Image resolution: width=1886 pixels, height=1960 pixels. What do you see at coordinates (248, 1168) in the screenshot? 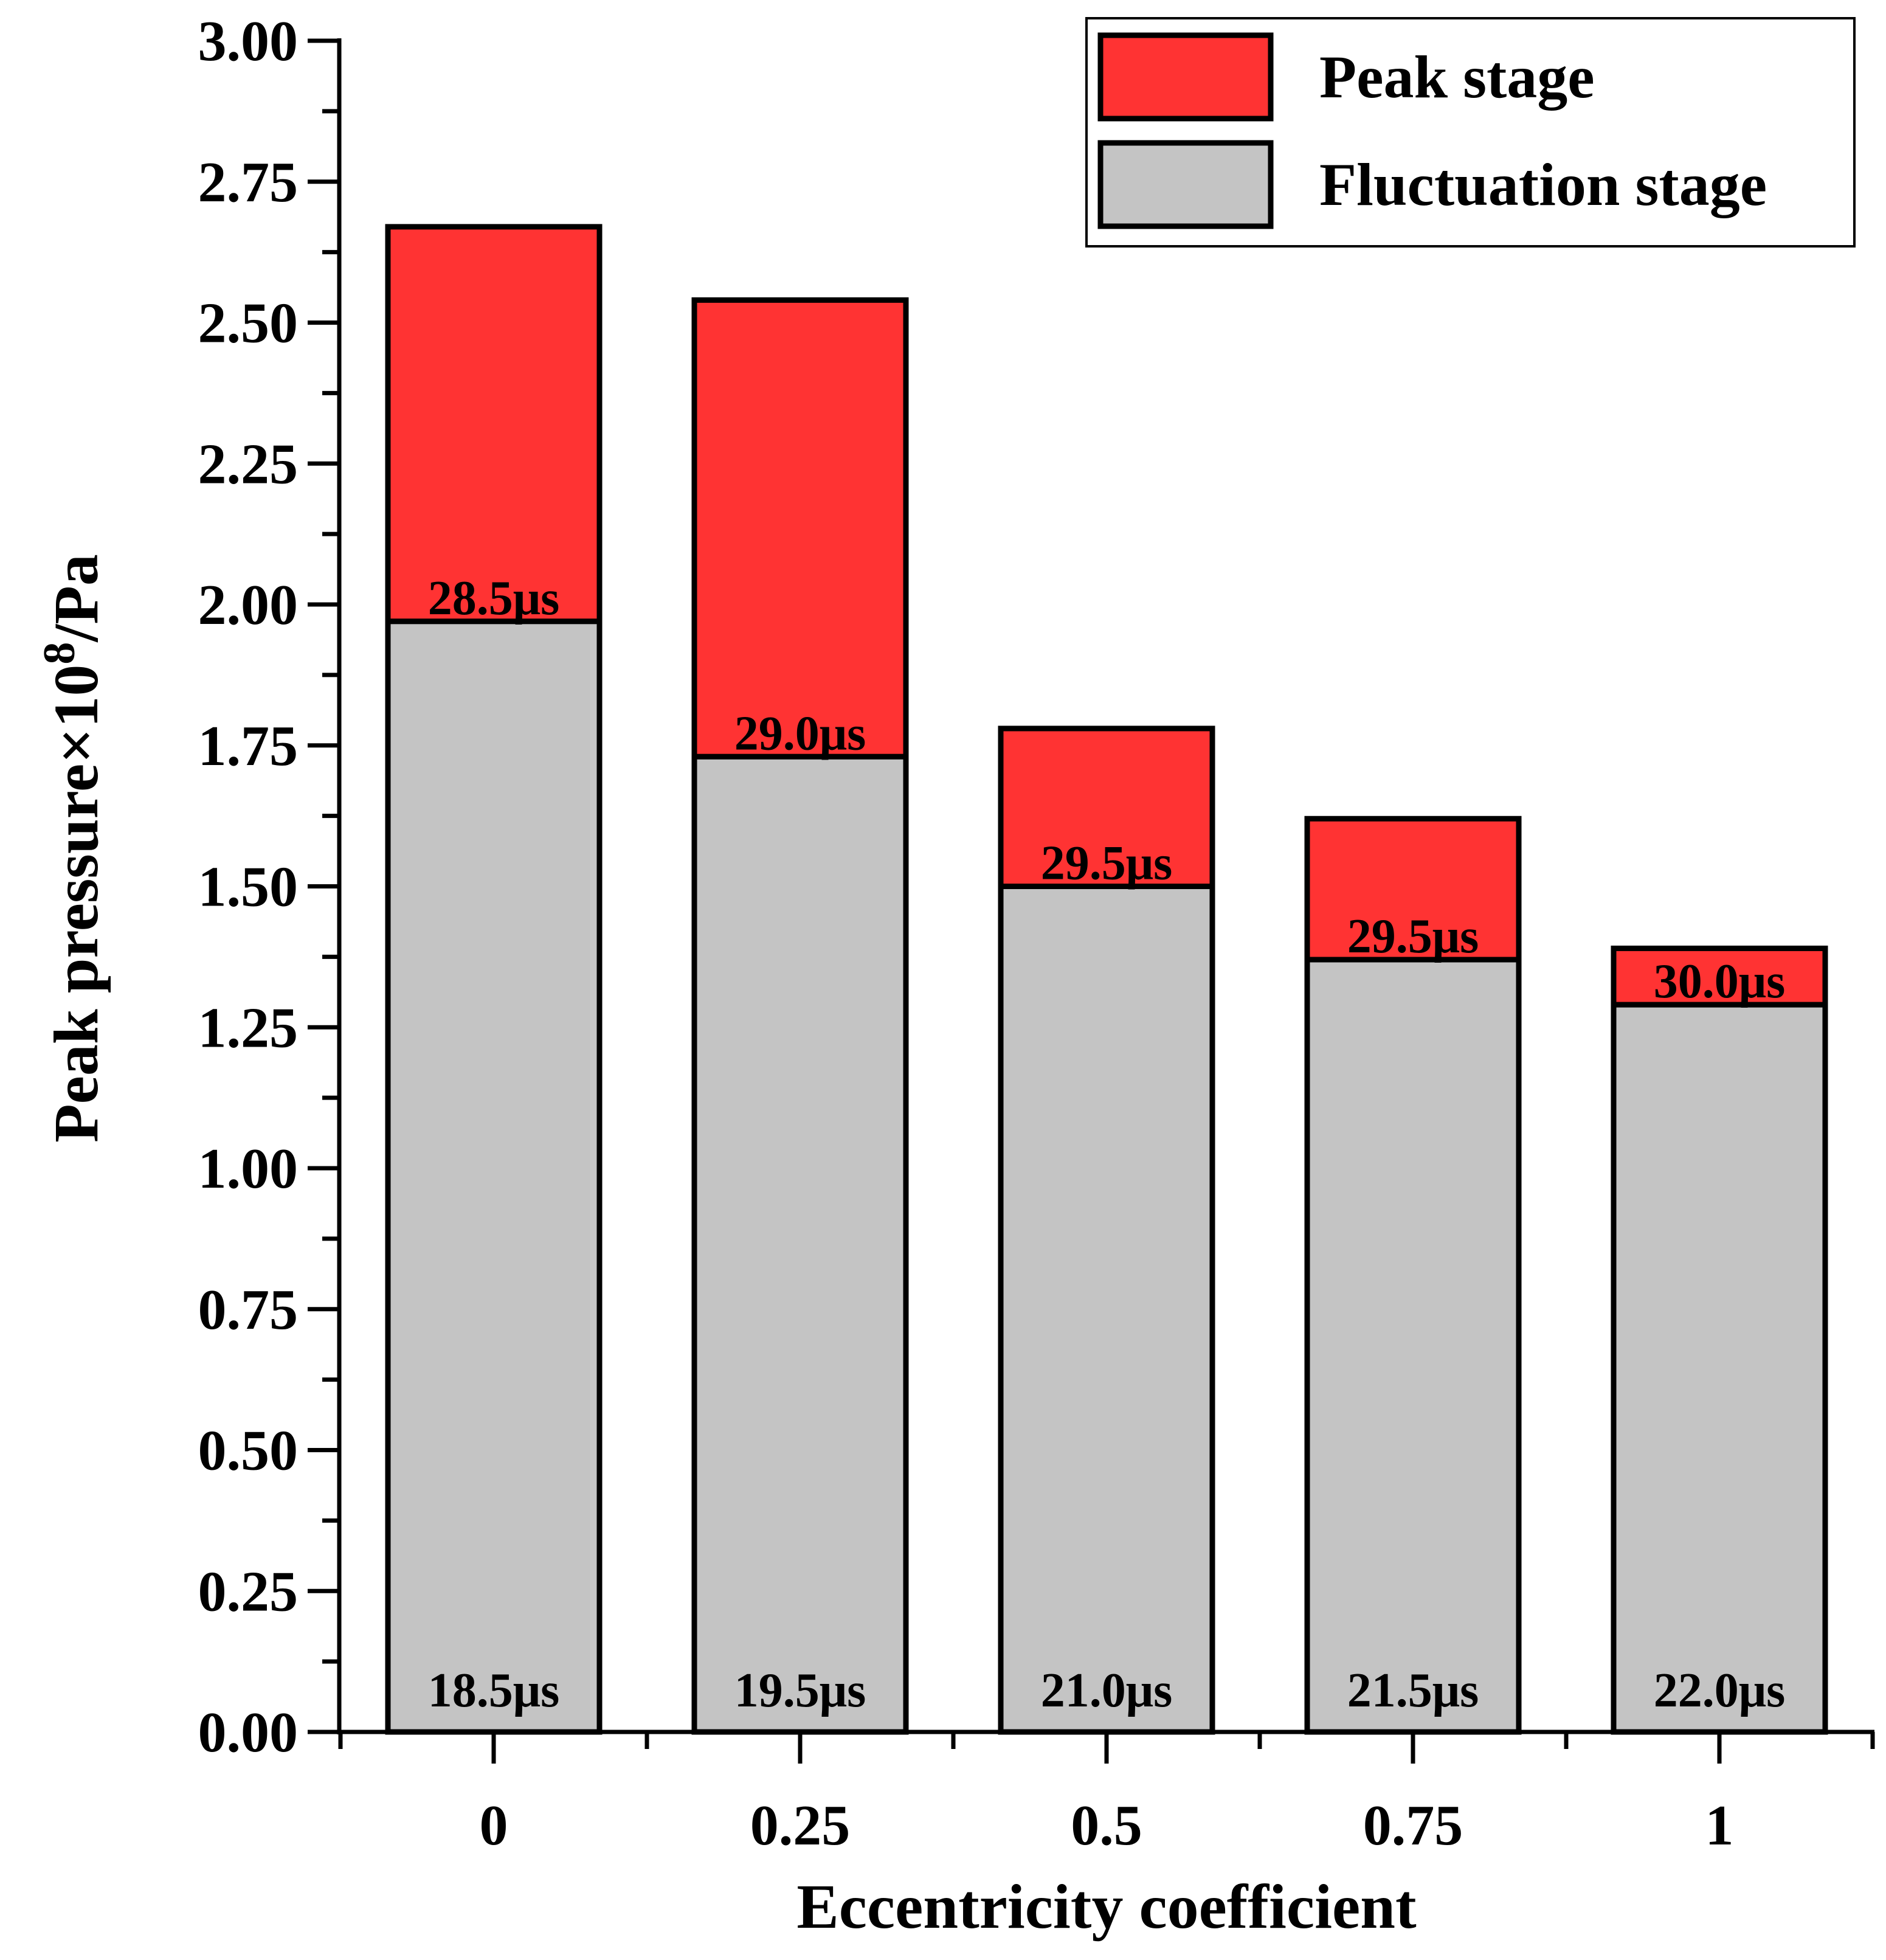
I see `y-tick-label: 1.00` at bounding box center [248, 1168].